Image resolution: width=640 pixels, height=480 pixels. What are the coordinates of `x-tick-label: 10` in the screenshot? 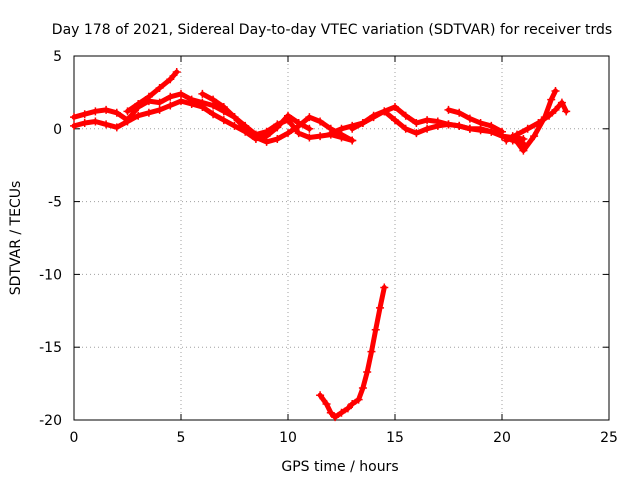 It's located at (288, 438).